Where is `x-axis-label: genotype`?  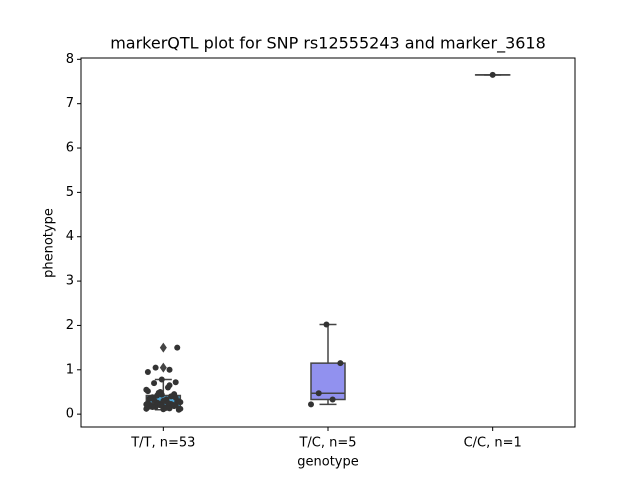
x-axis-label: genotype is located at coordinates (327, 462).